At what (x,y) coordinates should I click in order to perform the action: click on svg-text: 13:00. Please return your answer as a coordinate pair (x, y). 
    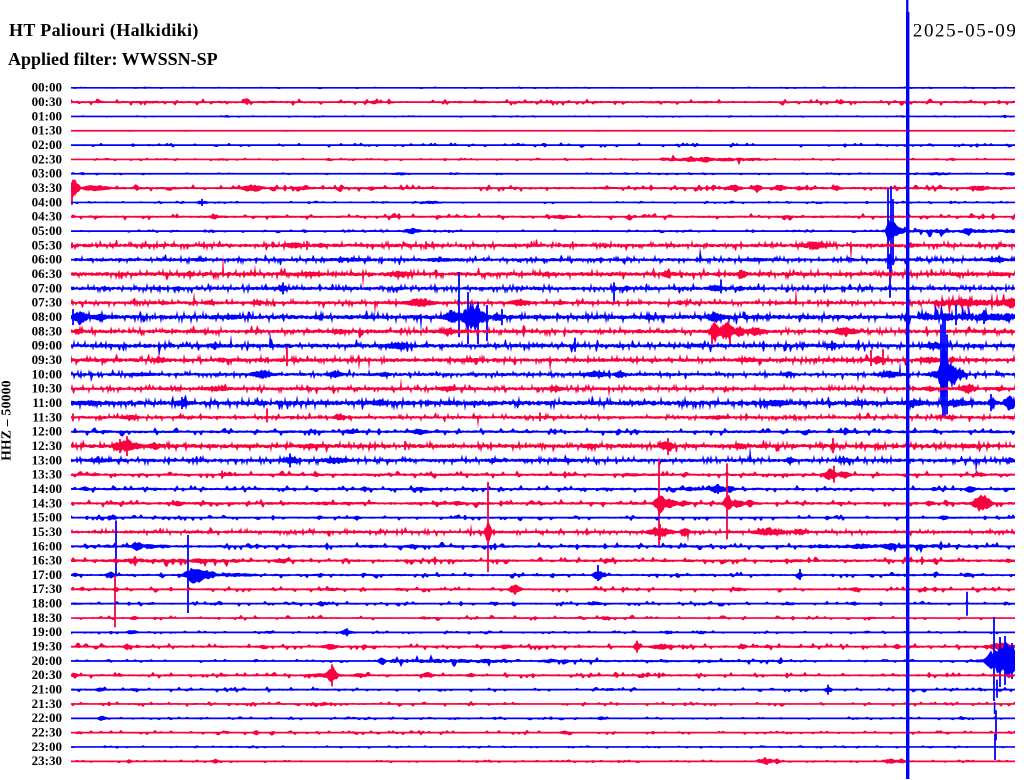
    Looking at the image, I should click on (47, 459).